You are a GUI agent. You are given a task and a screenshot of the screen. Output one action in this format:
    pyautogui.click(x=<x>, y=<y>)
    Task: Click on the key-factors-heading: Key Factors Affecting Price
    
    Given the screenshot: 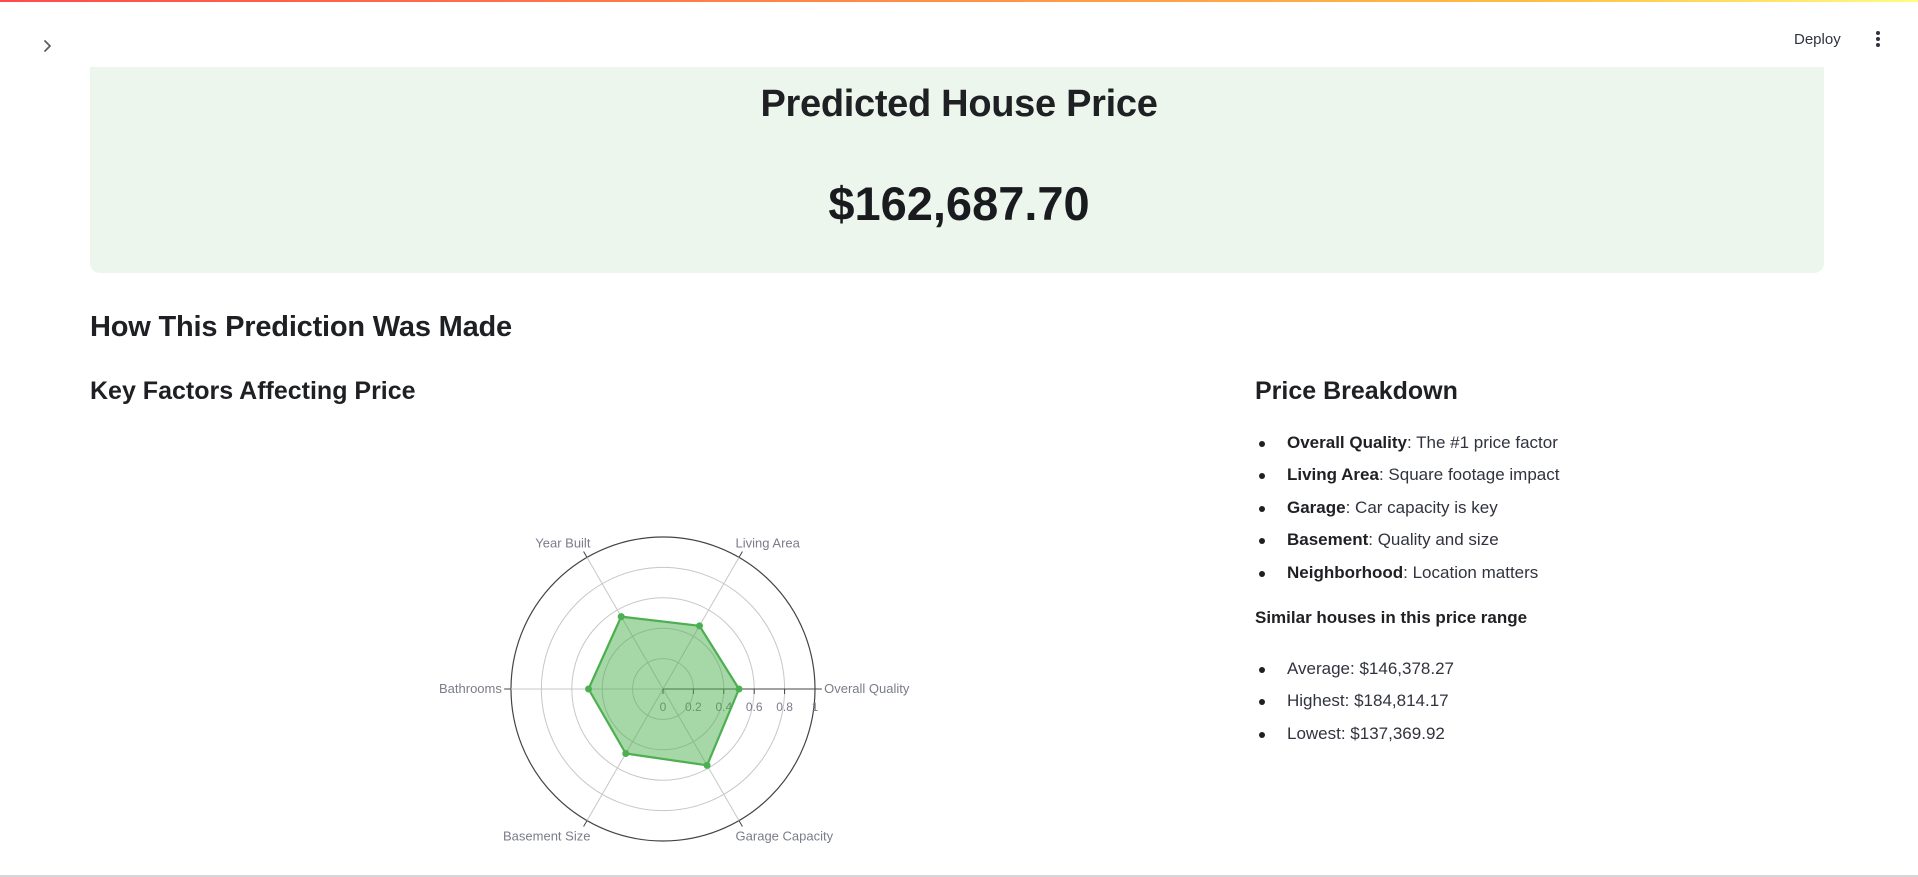 What is the action you would take?
    pyautogui.click(x=253, y=391)
    